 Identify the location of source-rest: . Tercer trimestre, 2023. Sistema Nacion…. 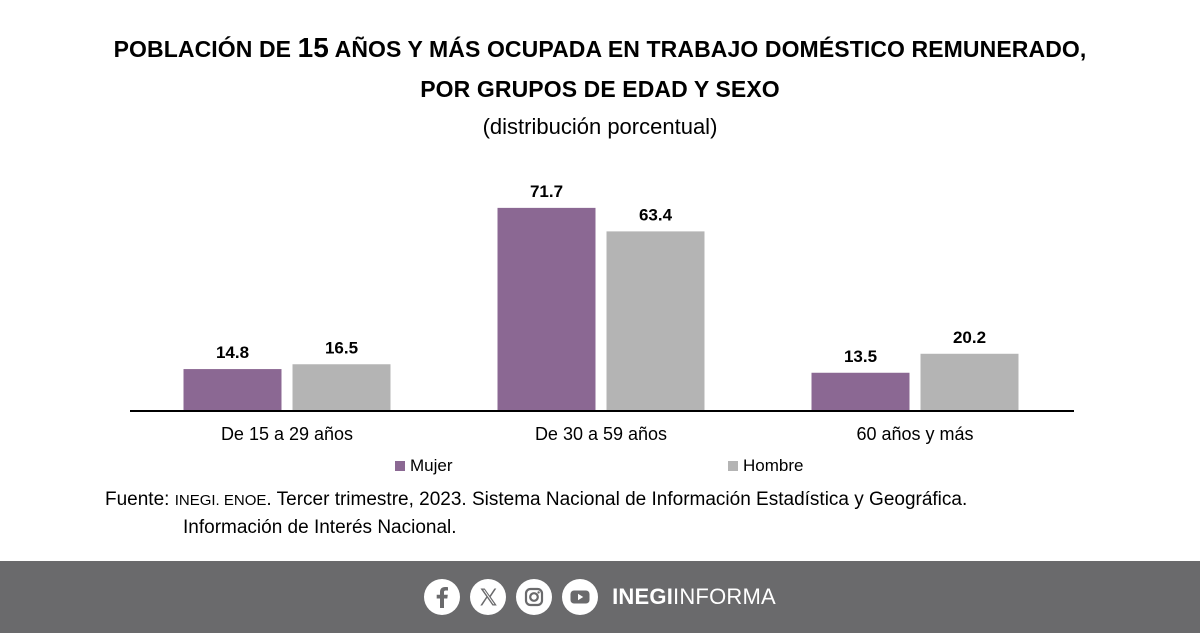
(617, 499).